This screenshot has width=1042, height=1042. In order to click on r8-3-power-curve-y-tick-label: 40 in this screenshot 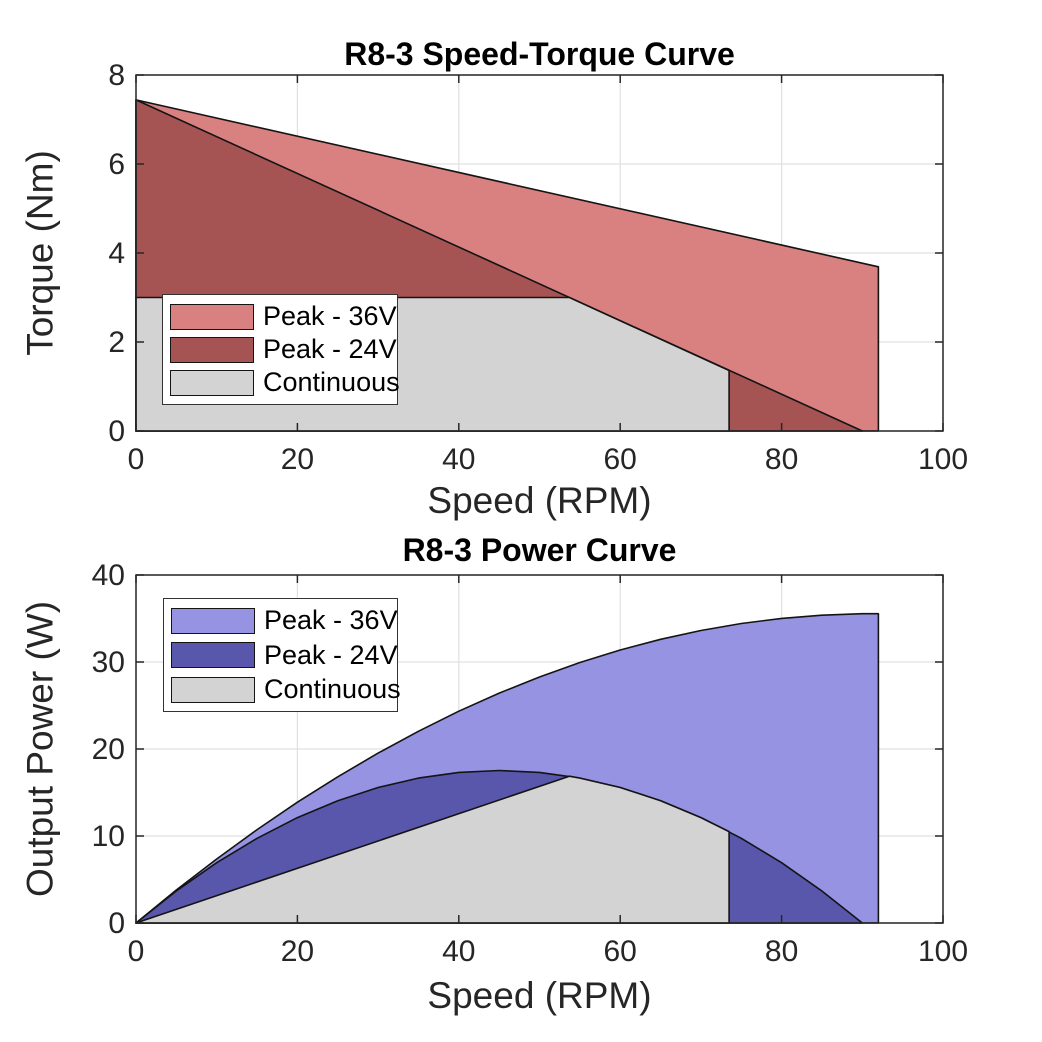, I will do `click(108, 575)`.